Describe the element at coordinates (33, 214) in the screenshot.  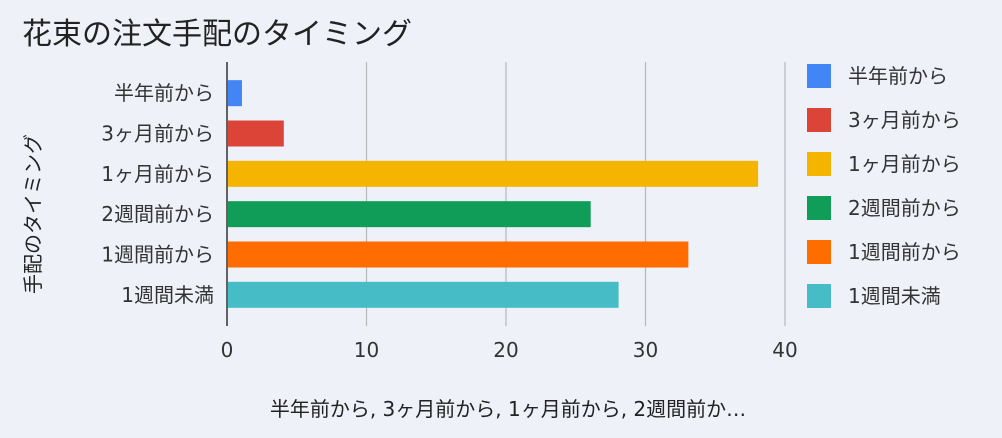
I see `y-axis-title: 手配のタイミング` at that location.